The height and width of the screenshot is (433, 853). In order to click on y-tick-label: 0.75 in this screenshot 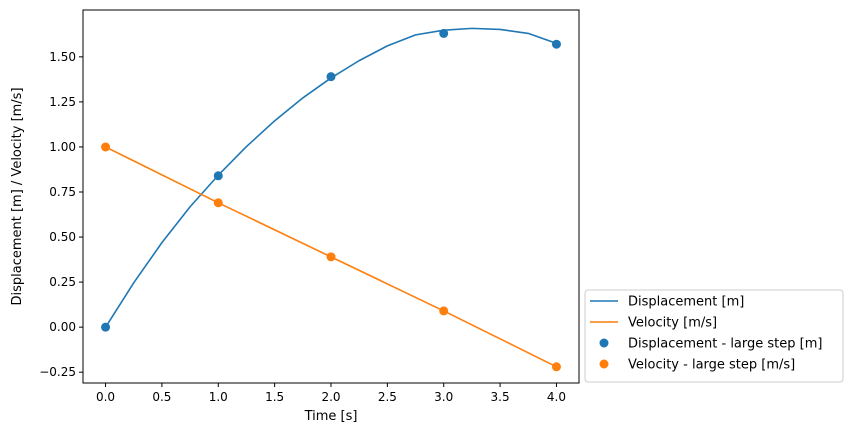, I will do `click(62, 192)`.